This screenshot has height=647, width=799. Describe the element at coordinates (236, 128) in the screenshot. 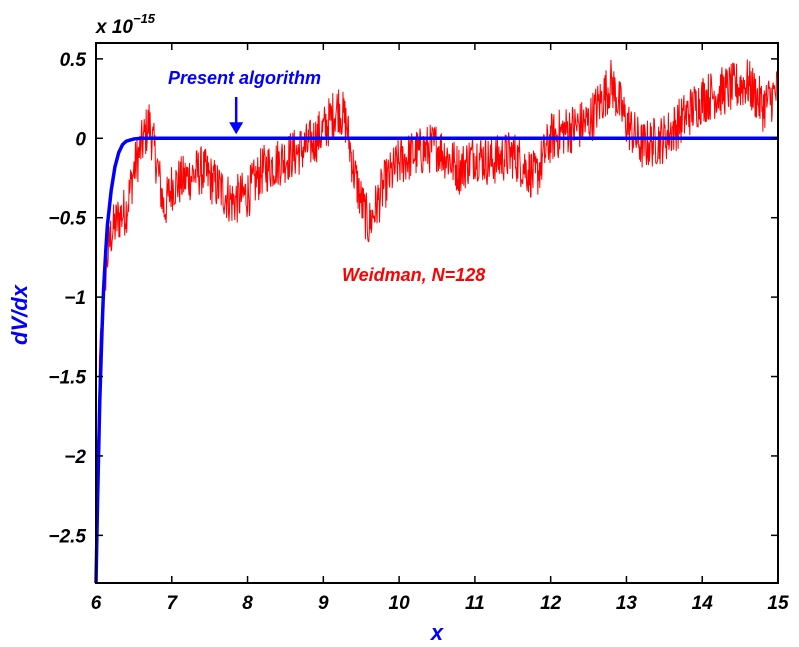

I see `annotation-arrow-head` at that location.